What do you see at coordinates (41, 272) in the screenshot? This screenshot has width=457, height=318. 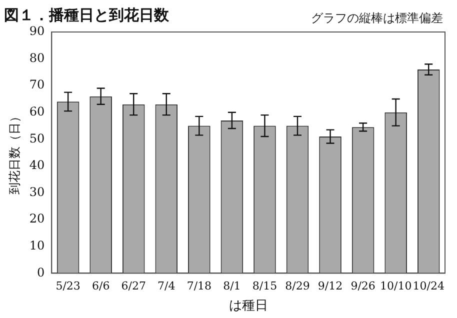 I see `y-tick-label: 0` at bounding box center [41, 272].